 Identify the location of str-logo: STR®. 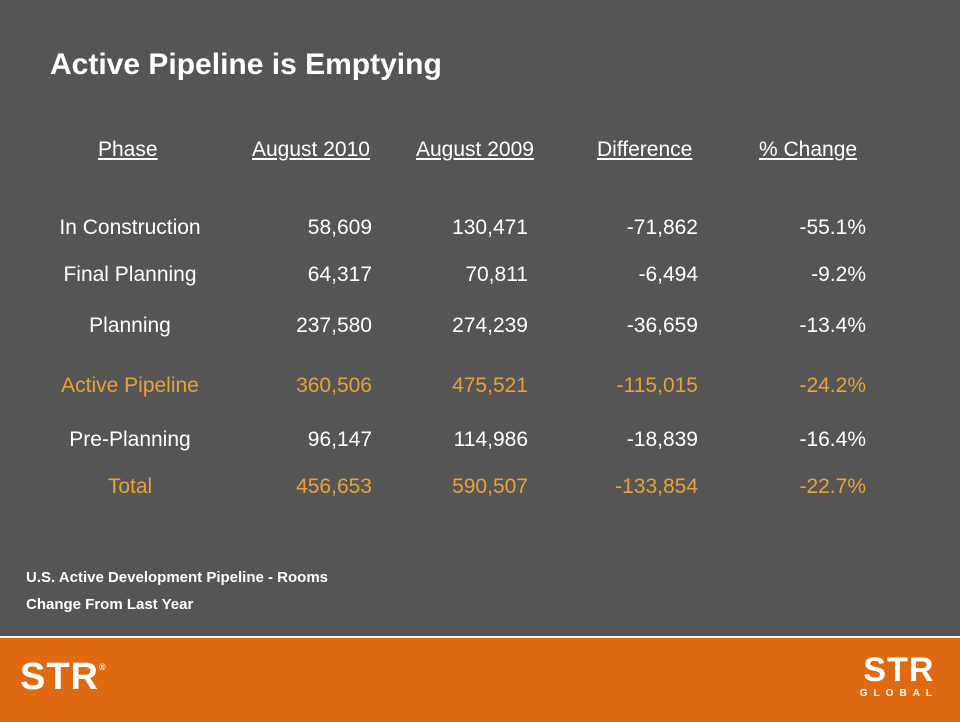
(63, 677).